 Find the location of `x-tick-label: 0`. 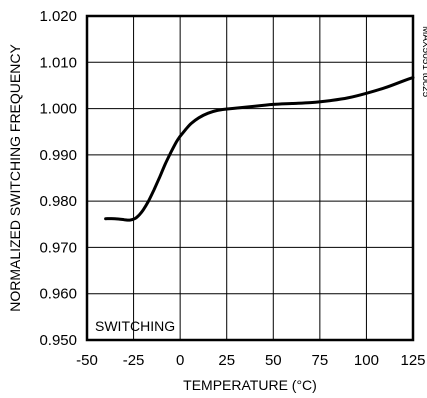

x-tick-label: 0 is located at coordinates (180, 360).